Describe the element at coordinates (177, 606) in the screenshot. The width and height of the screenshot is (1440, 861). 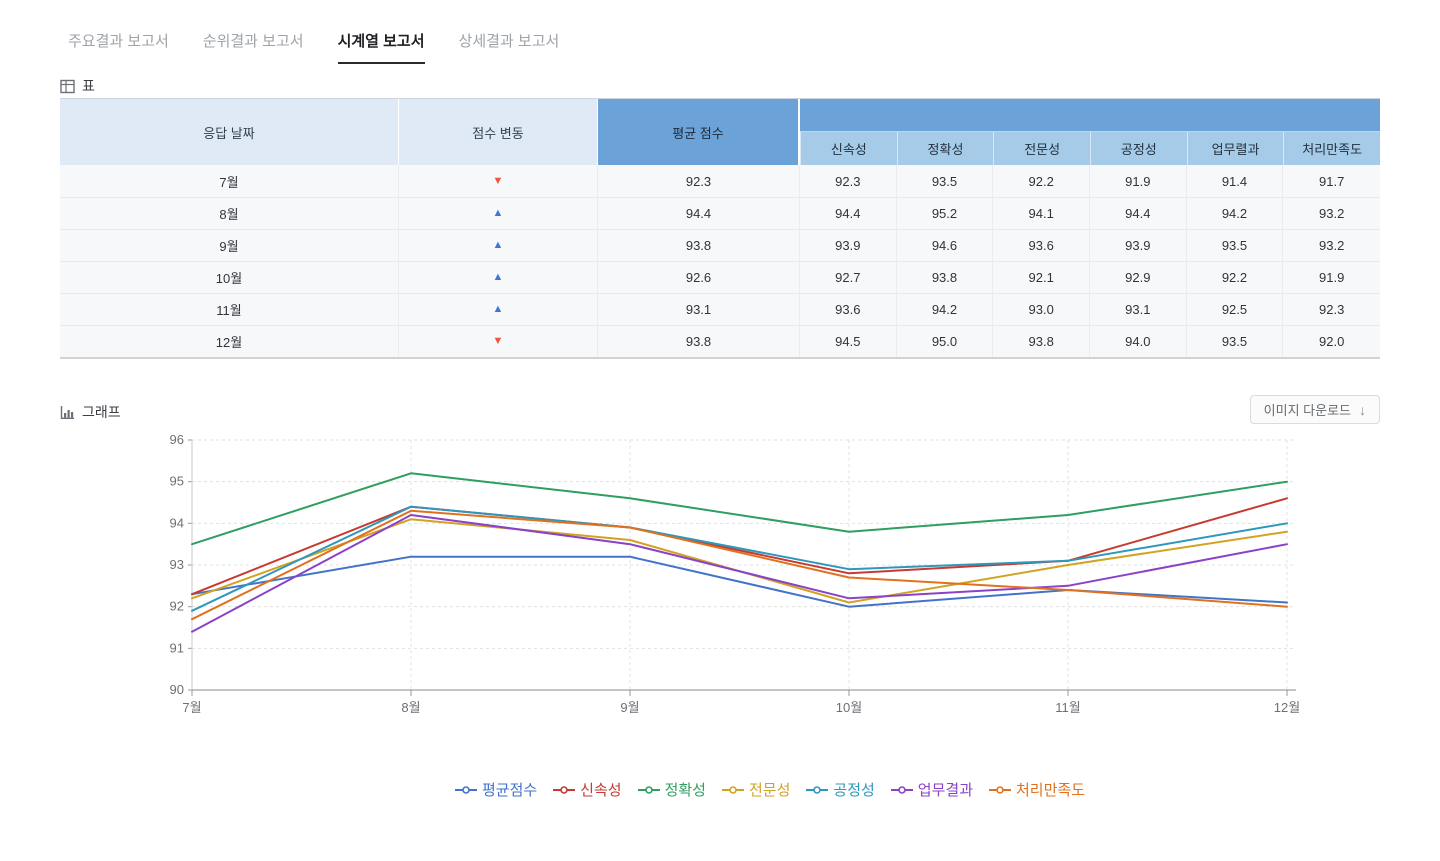
I see `svg-text: 92` at that location.